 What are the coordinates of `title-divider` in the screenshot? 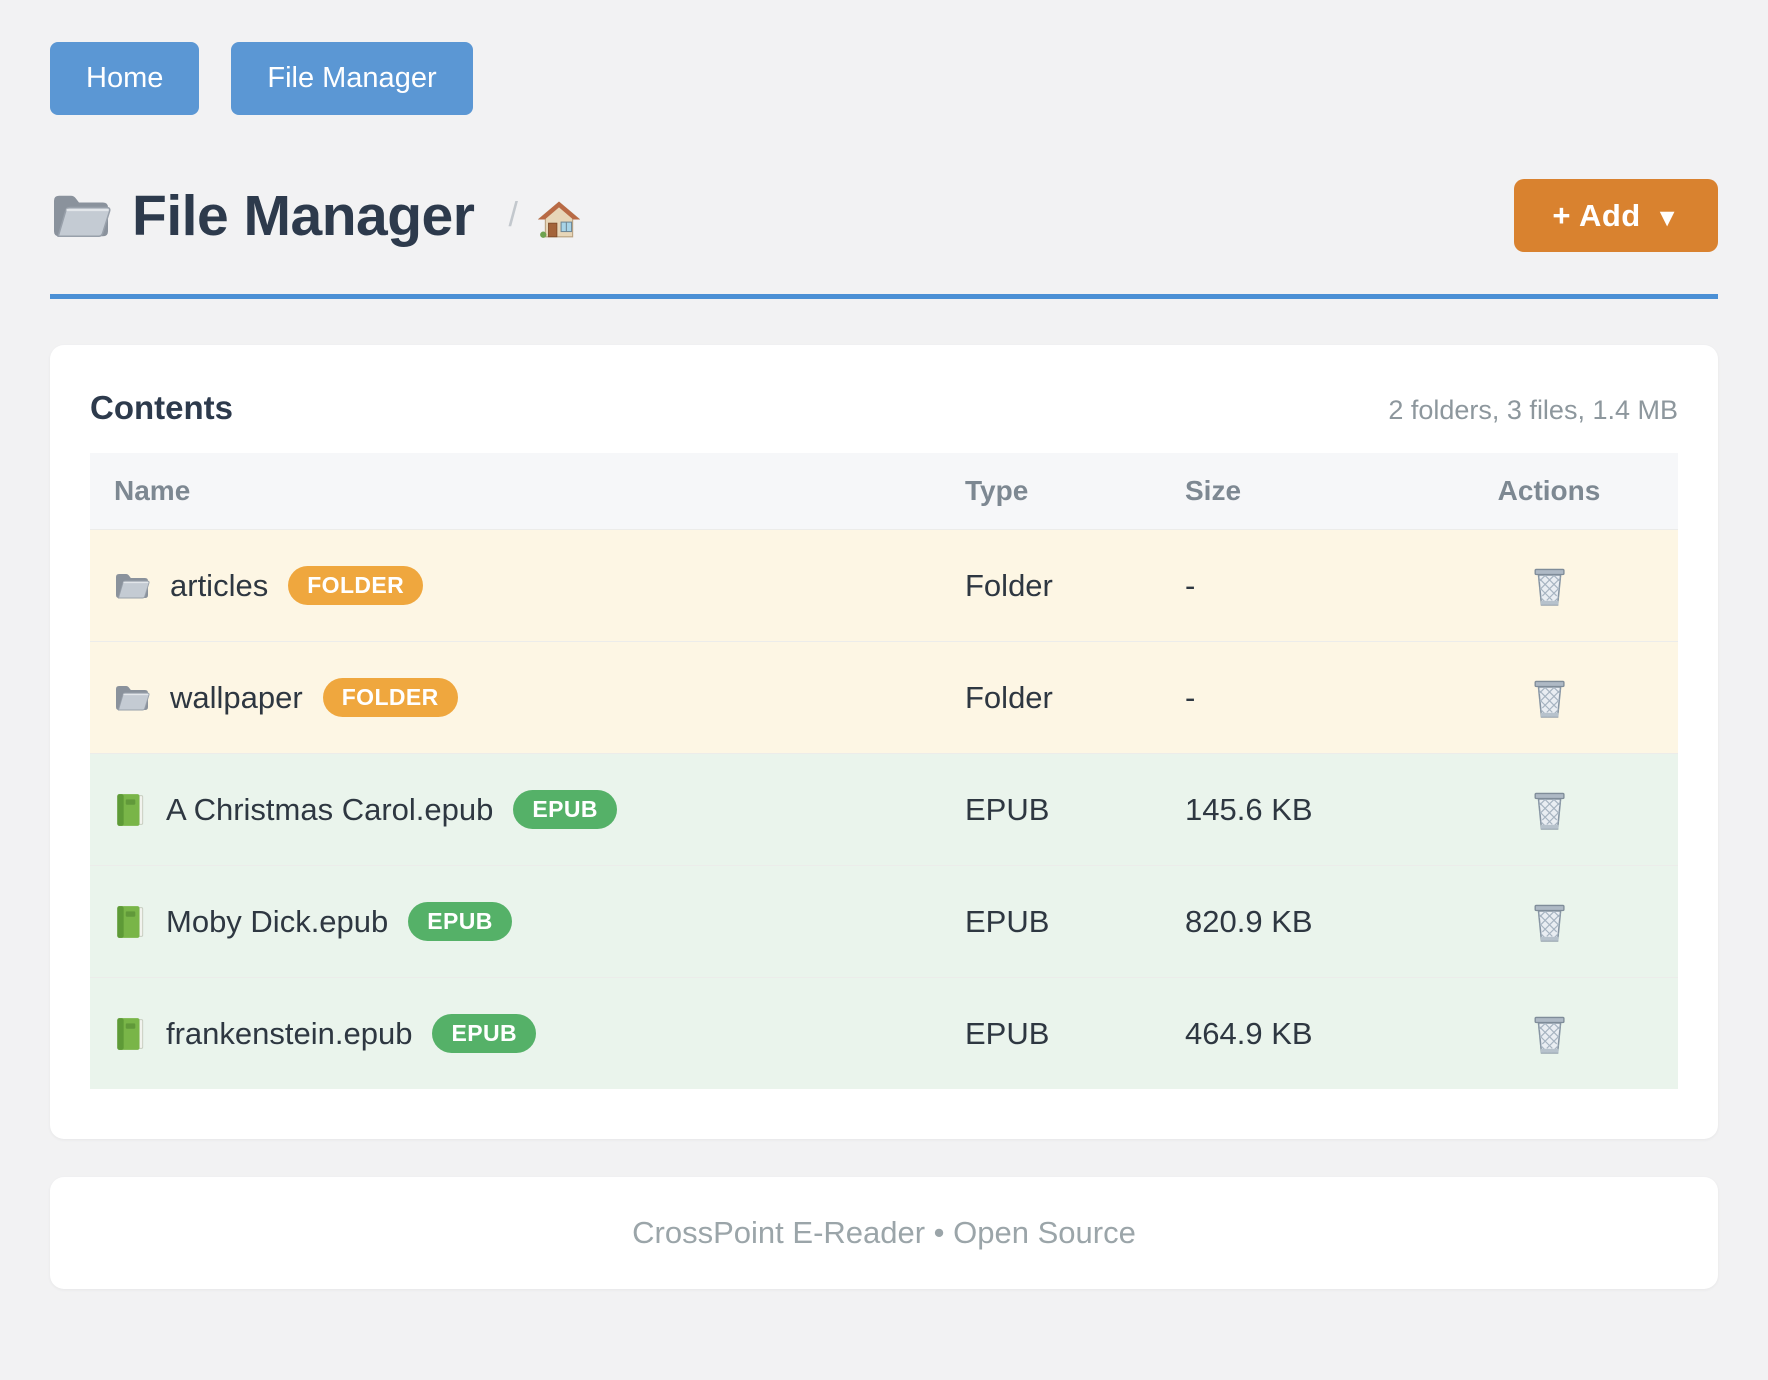 It's located at (884, 296).